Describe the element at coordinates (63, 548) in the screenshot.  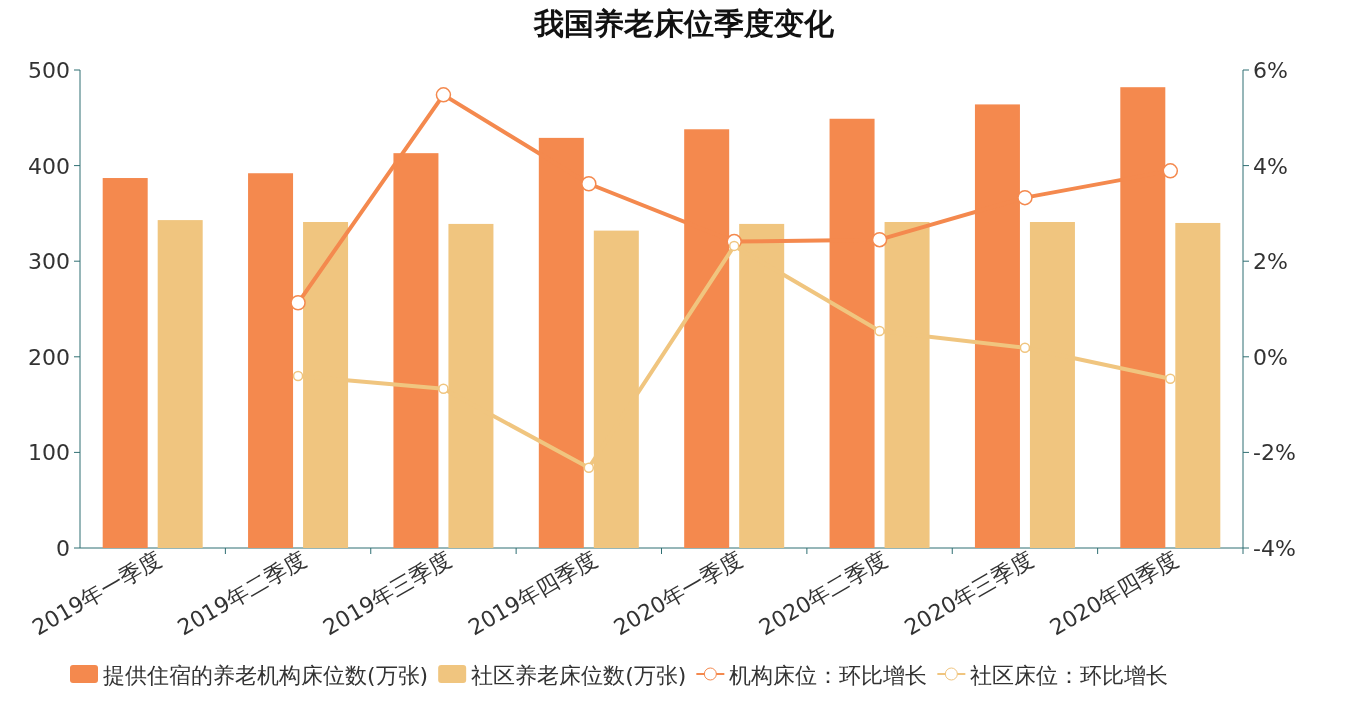
I see `y-tick-label: 0` at that location.